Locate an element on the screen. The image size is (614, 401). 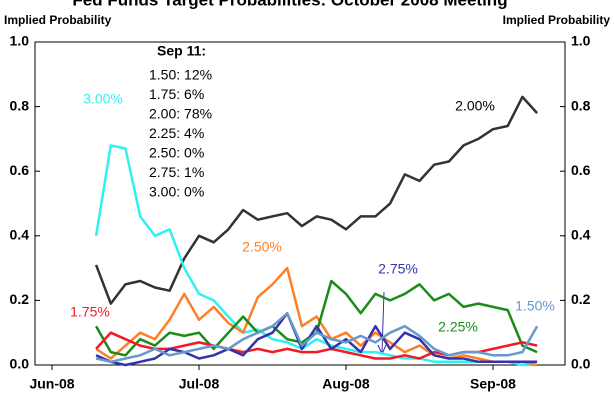
series-label: 1.75% is located at coordinates (90, 312).